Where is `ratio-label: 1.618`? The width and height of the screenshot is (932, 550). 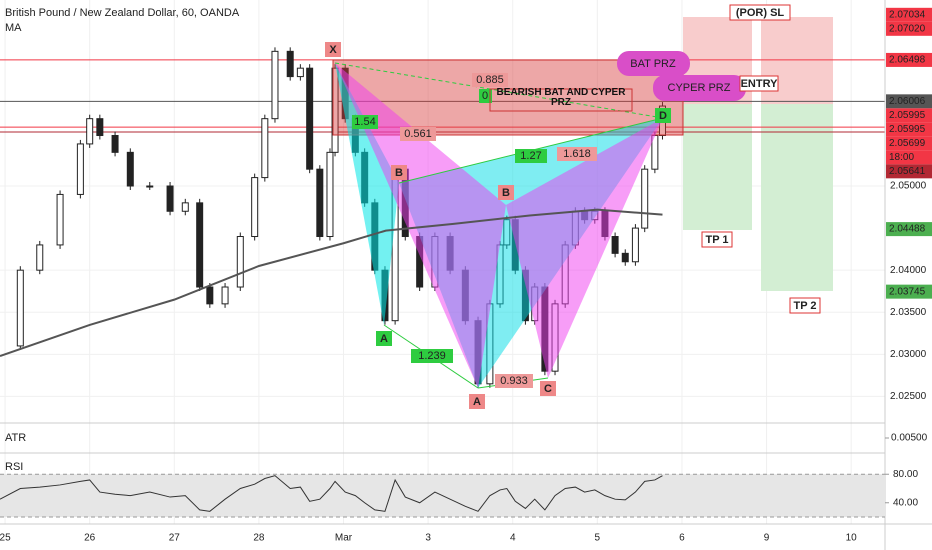 ratio-label: 1.618 is located at coordinates (577, 154).